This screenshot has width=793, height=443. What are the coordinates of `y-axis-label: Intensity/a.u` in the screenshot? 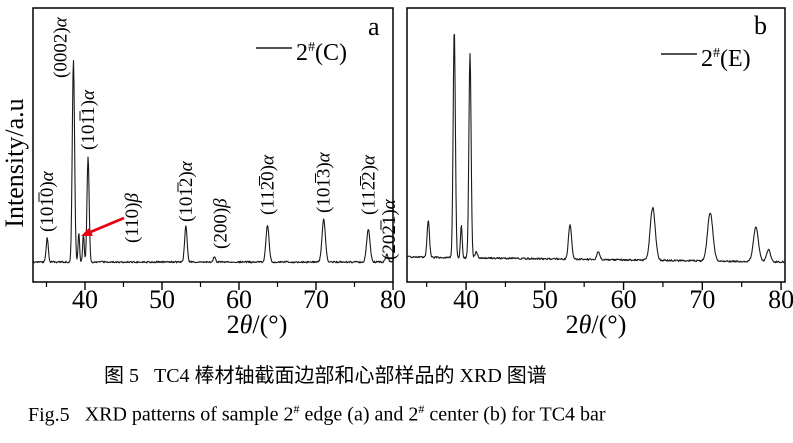 It's located at (14, 163).